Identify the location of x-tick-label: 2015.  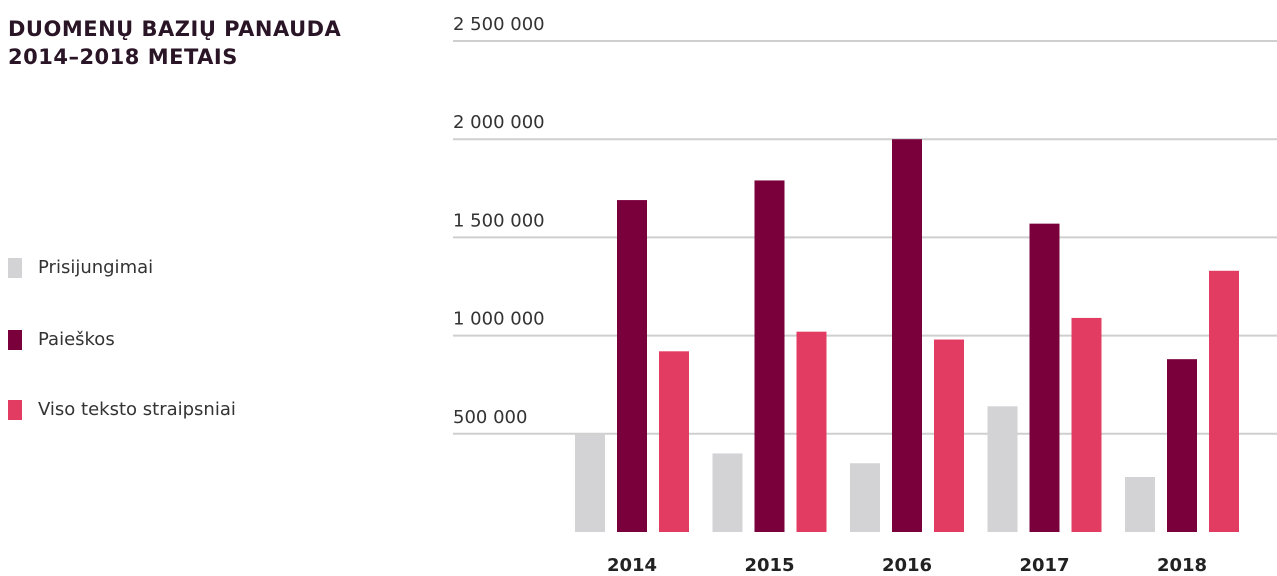
(769, 565).